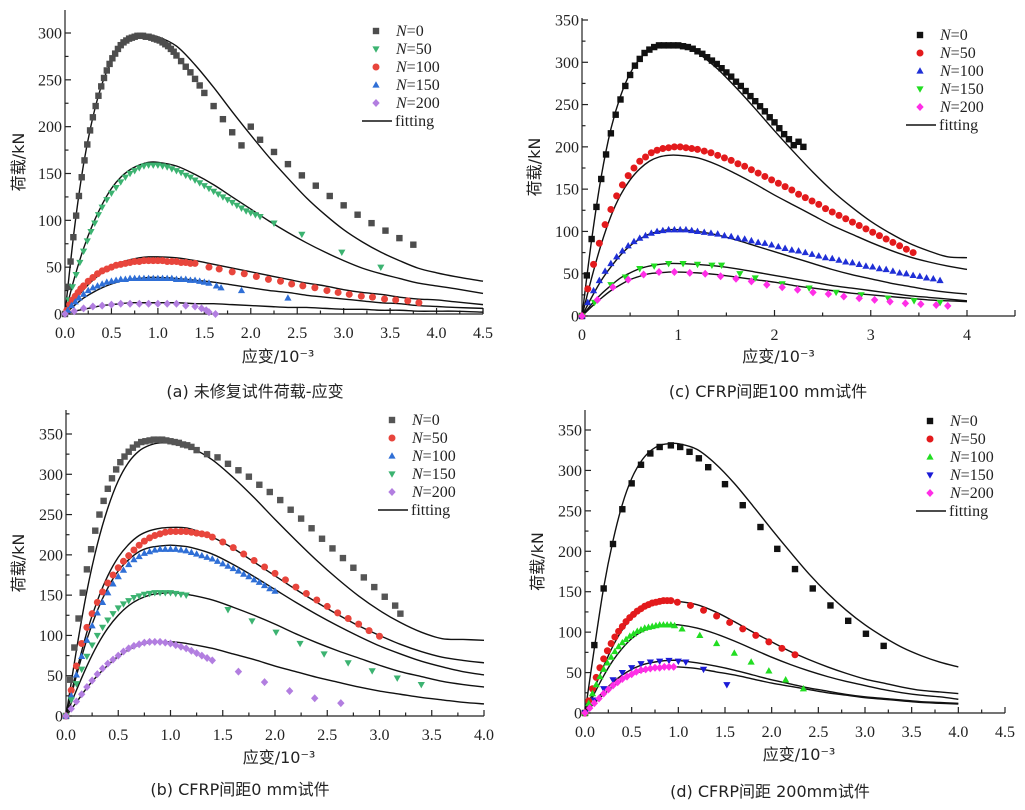 The width and height of the screenshot is (1025, 810). I want to click on legend-label-value: =0, so click(959, 35).